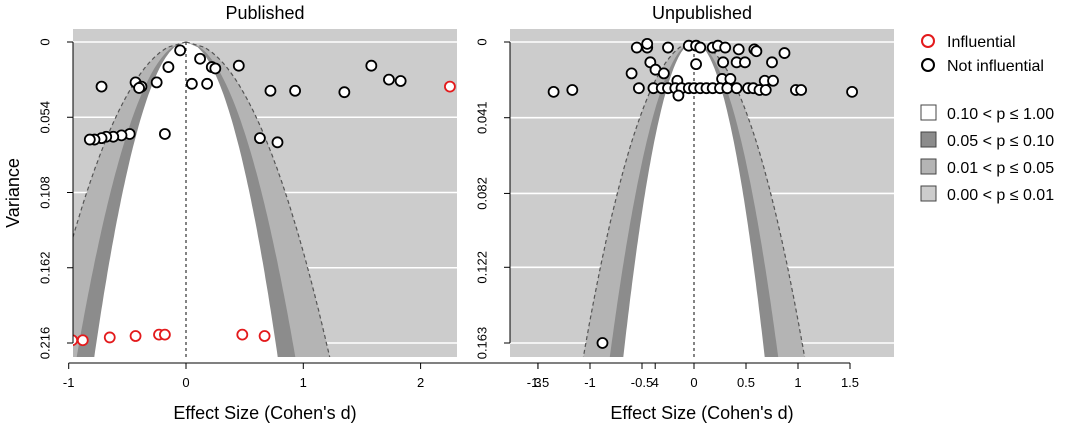 The image size is (1084, 427). I want to click on y-tick-label-2: 0.082, so click(482, 193).